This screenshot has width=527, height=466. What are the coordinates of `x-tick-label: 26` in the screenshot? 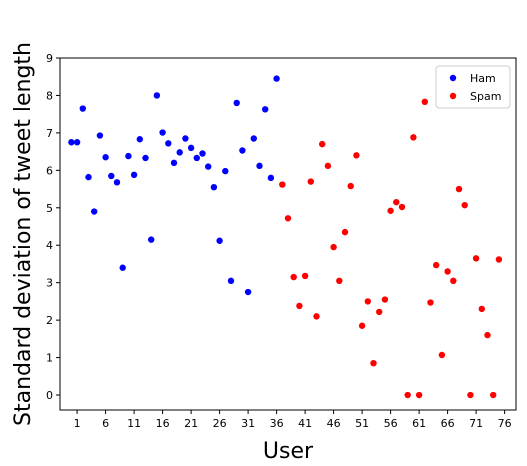 It's located at (220, 423).